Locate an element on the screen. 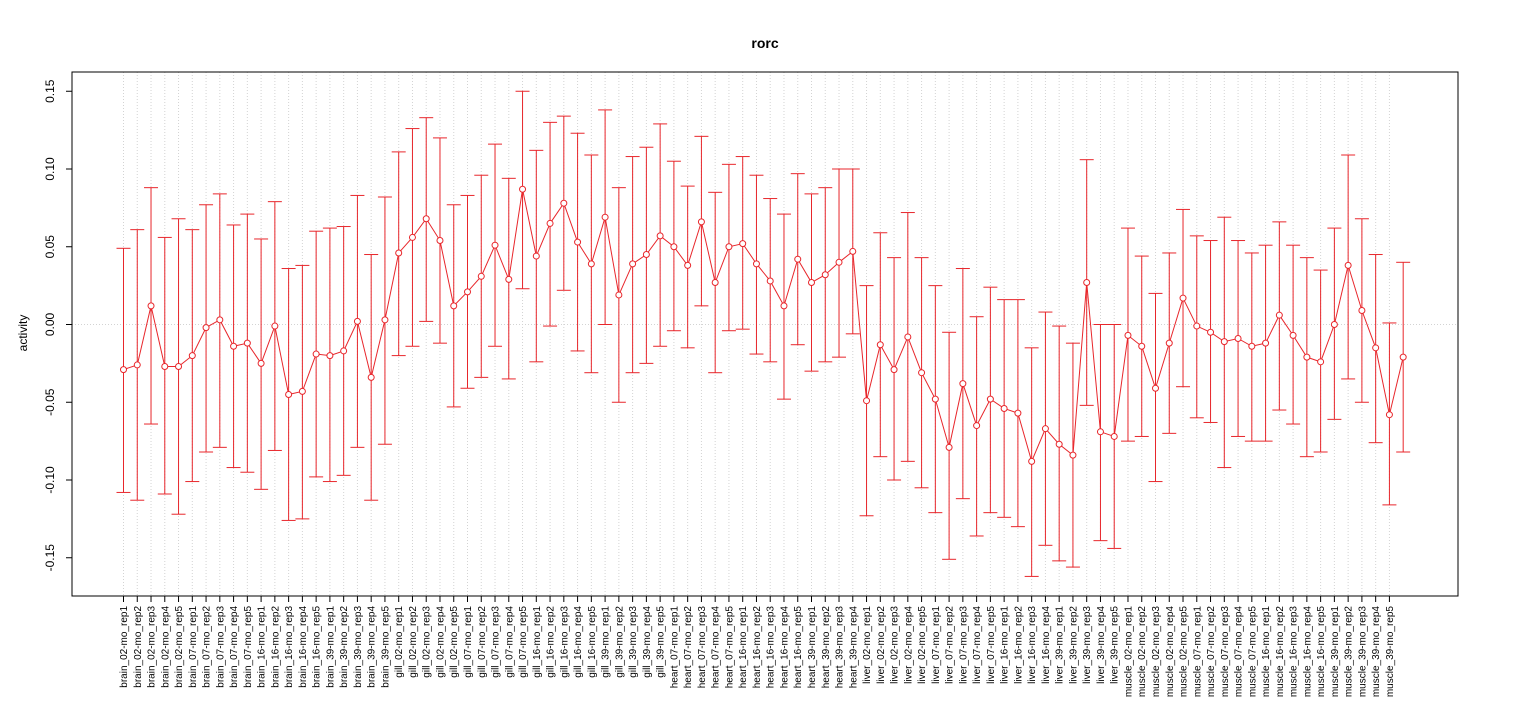 The width and height of the screenshot is (1530, 720). y-axis: -0.15 -0.10 -0.05 0.00 0.05 0.10 0.15 is located at coordinates (58, 325).